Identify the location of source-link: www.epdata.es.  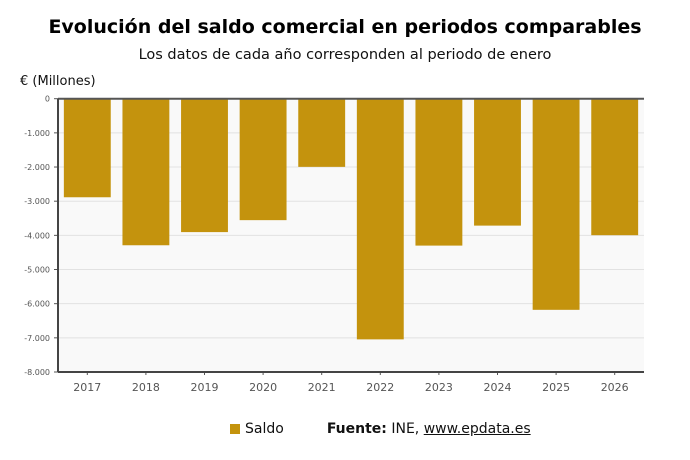
(477, 429).